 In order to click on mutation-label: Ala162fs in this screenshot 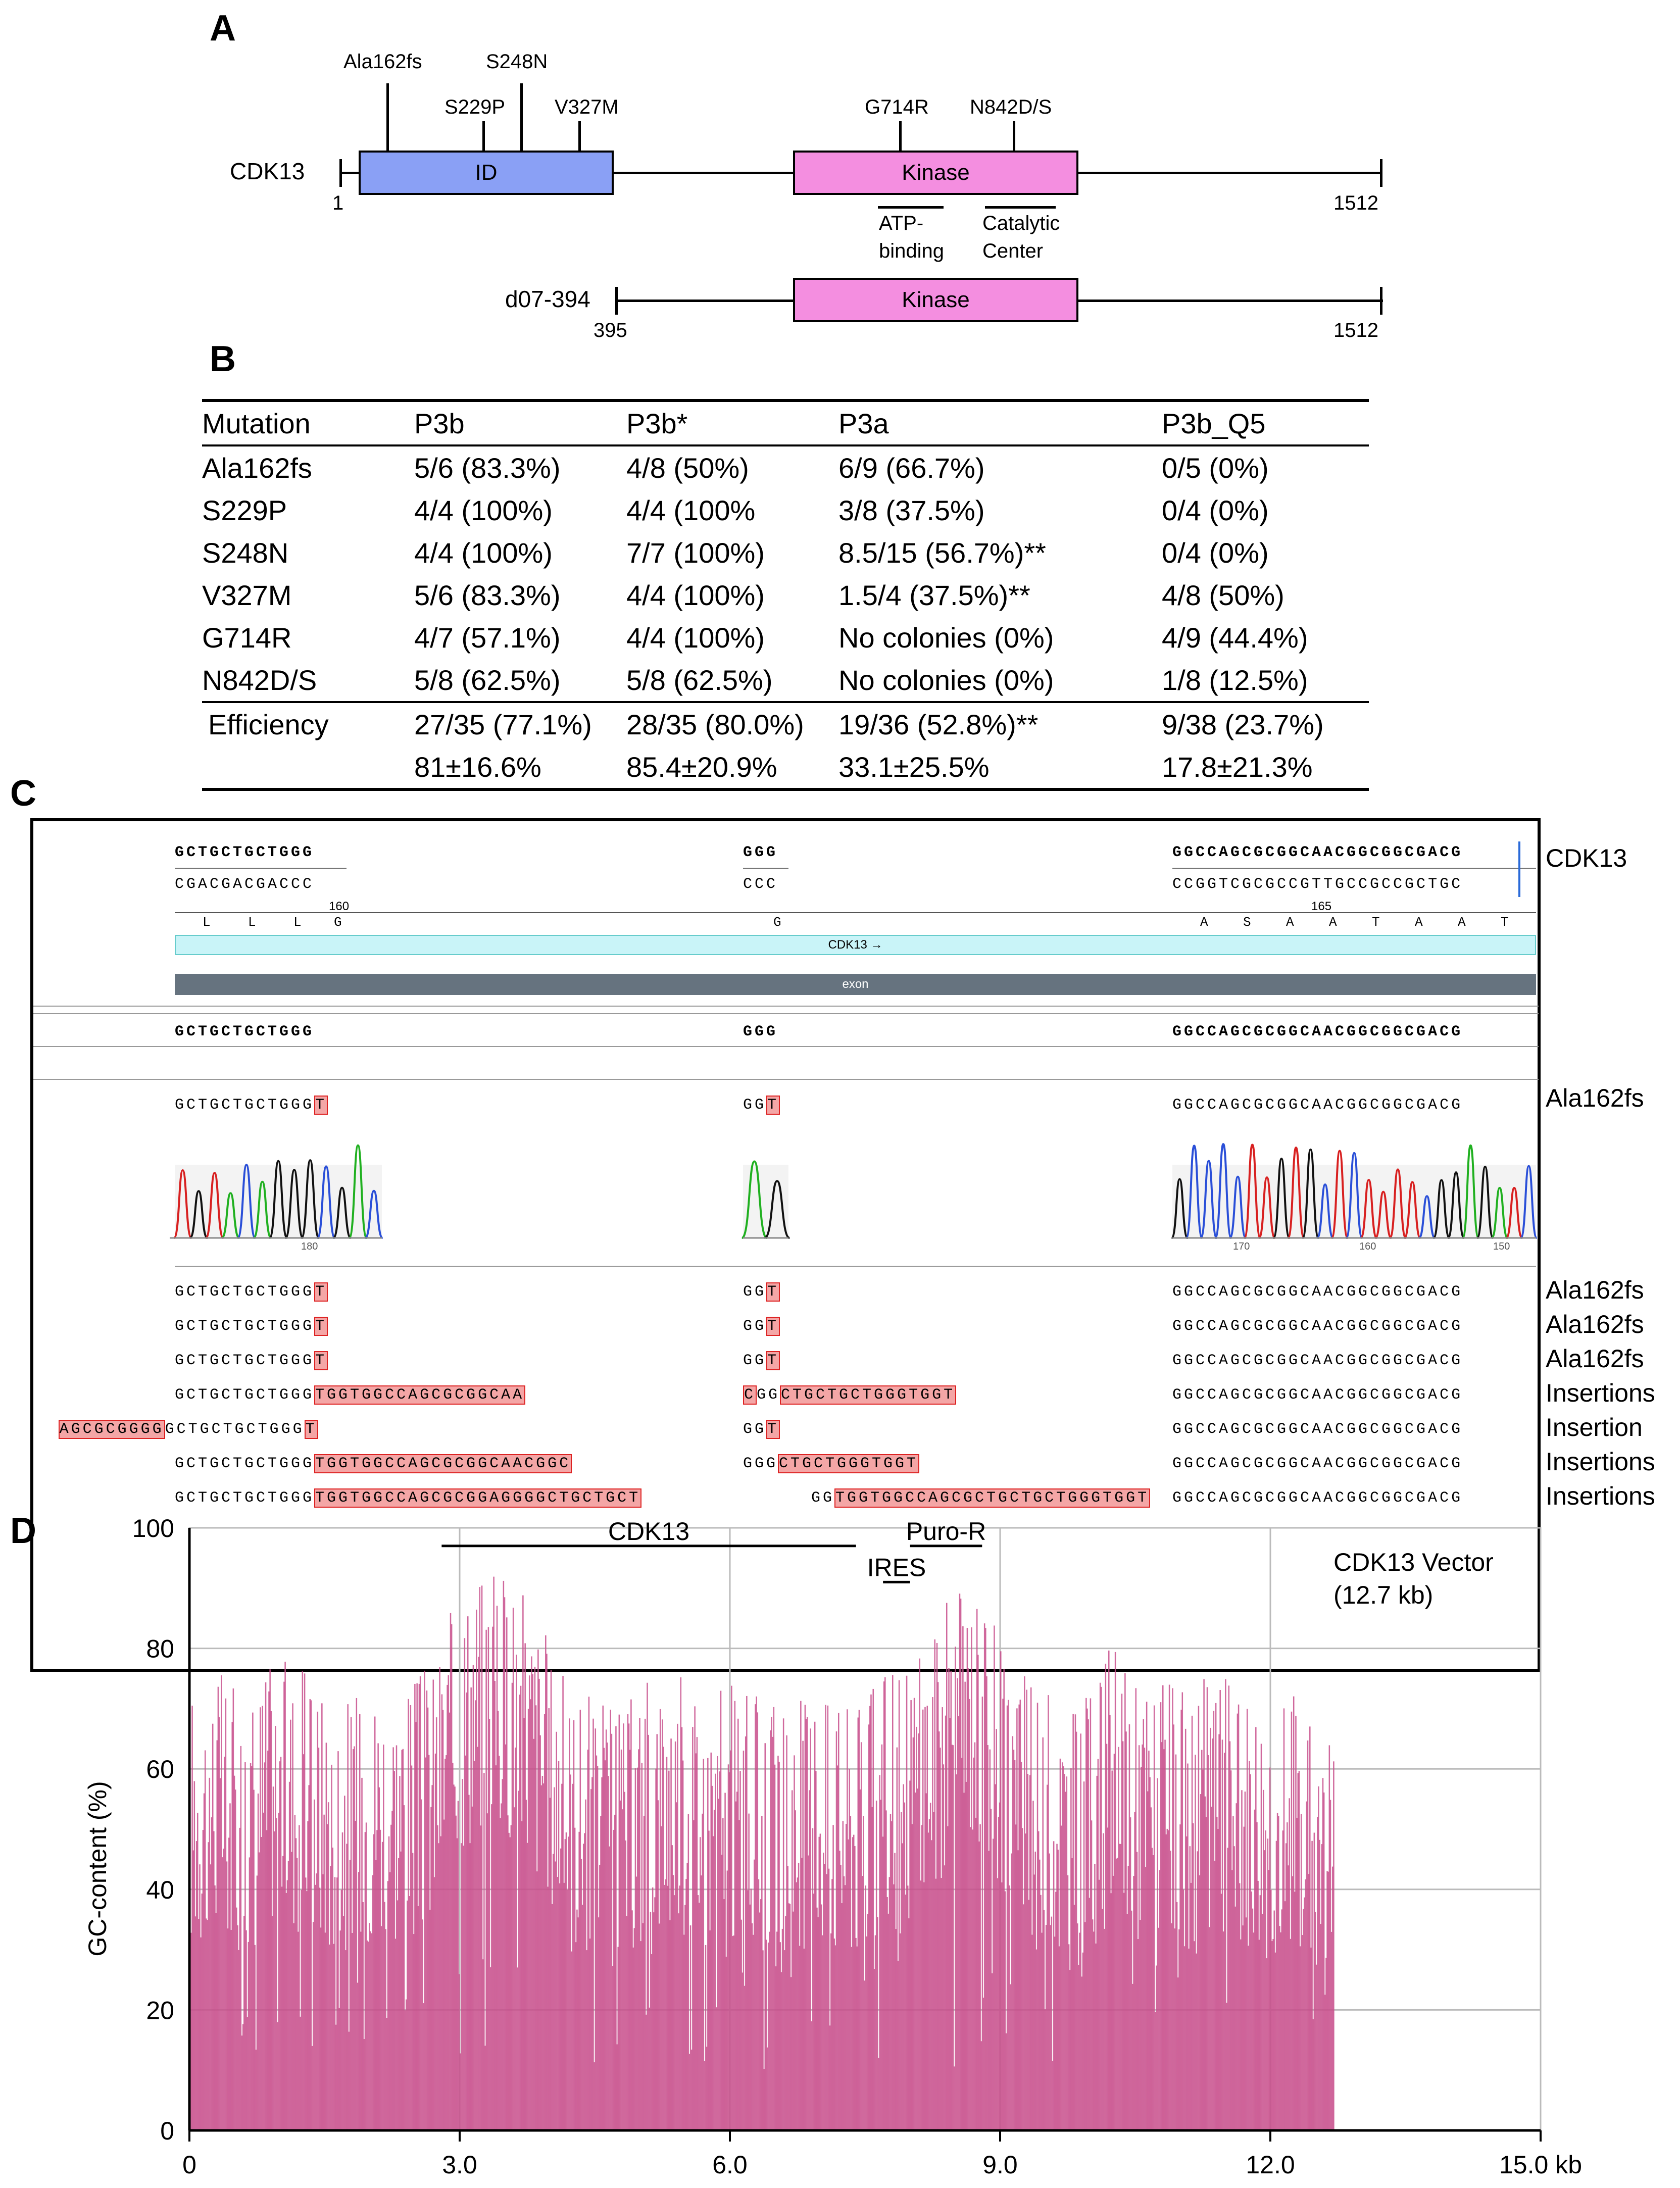, I will do `click(382, 62)`.